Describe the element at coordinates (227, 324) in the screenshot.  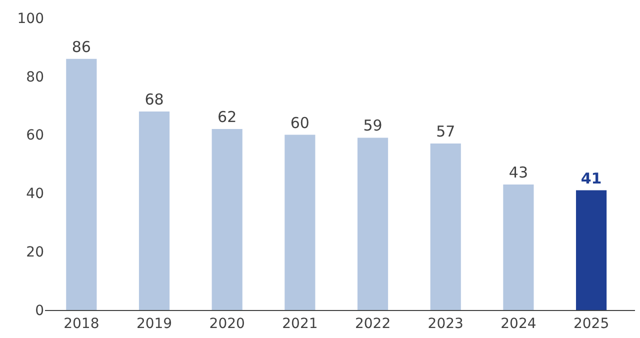
I see `x-tick-label: 2020` at that location.